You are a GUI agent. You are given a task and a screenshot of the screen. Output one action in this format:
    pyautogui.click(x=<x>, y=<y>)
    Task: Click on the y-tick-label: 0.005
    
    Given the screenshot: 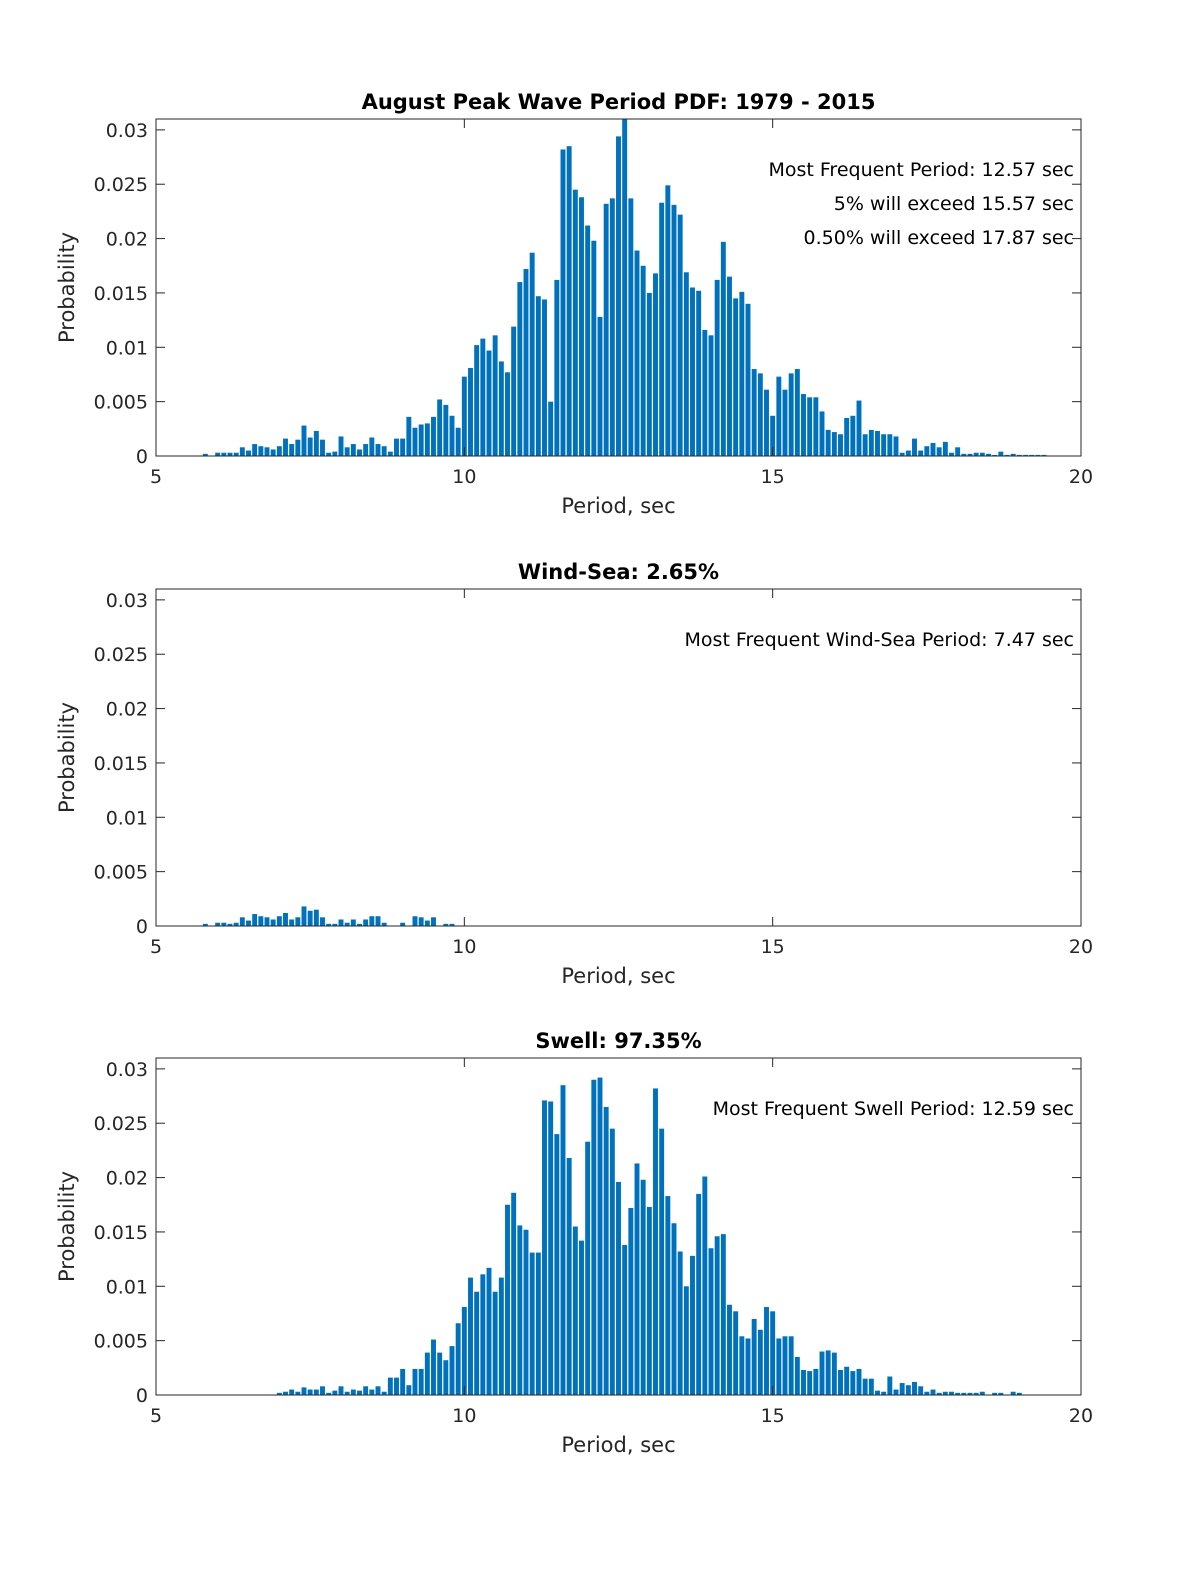 What is the action you would take?
    pyautogui.click(x=121, y=403)
    